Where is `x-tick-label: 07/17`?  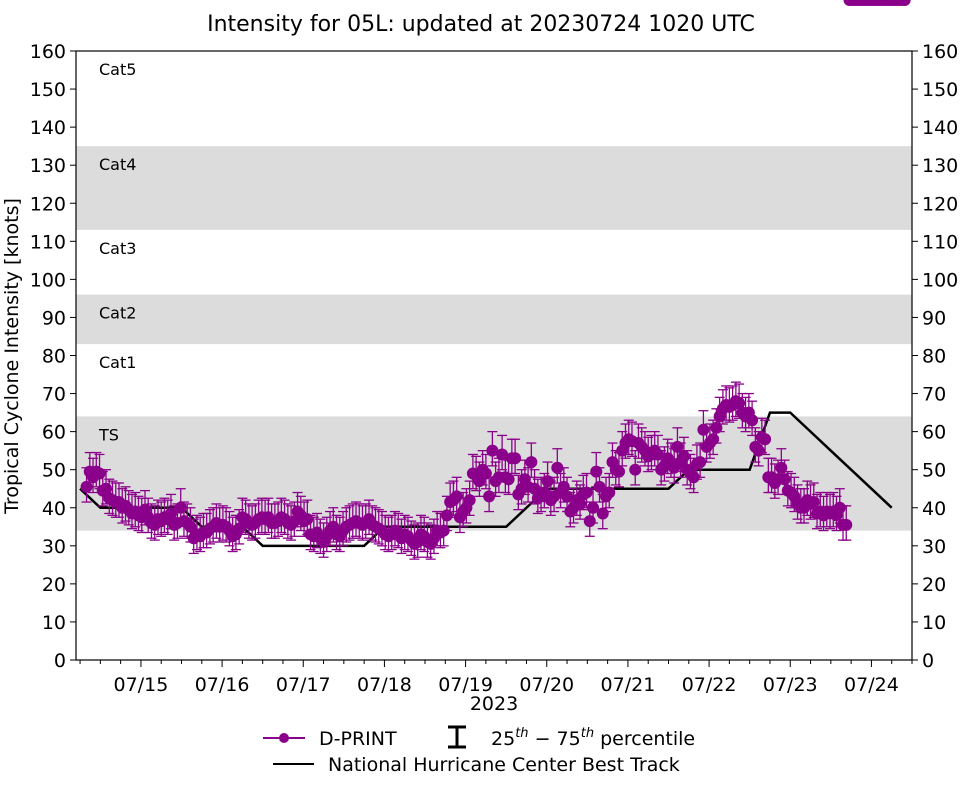 x-tick-label: 07/17 is located at coordinates (303, 685).